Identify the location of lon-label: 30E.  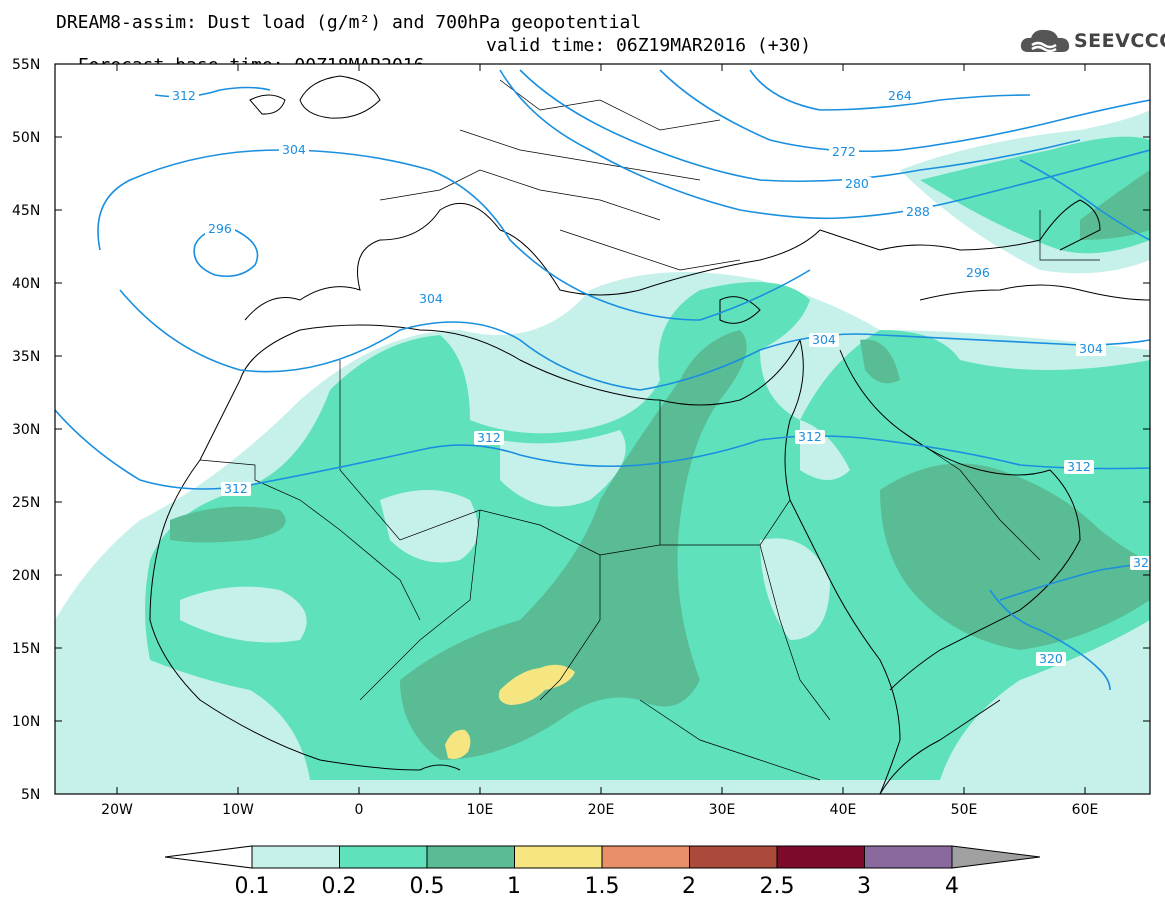
(722, 810).